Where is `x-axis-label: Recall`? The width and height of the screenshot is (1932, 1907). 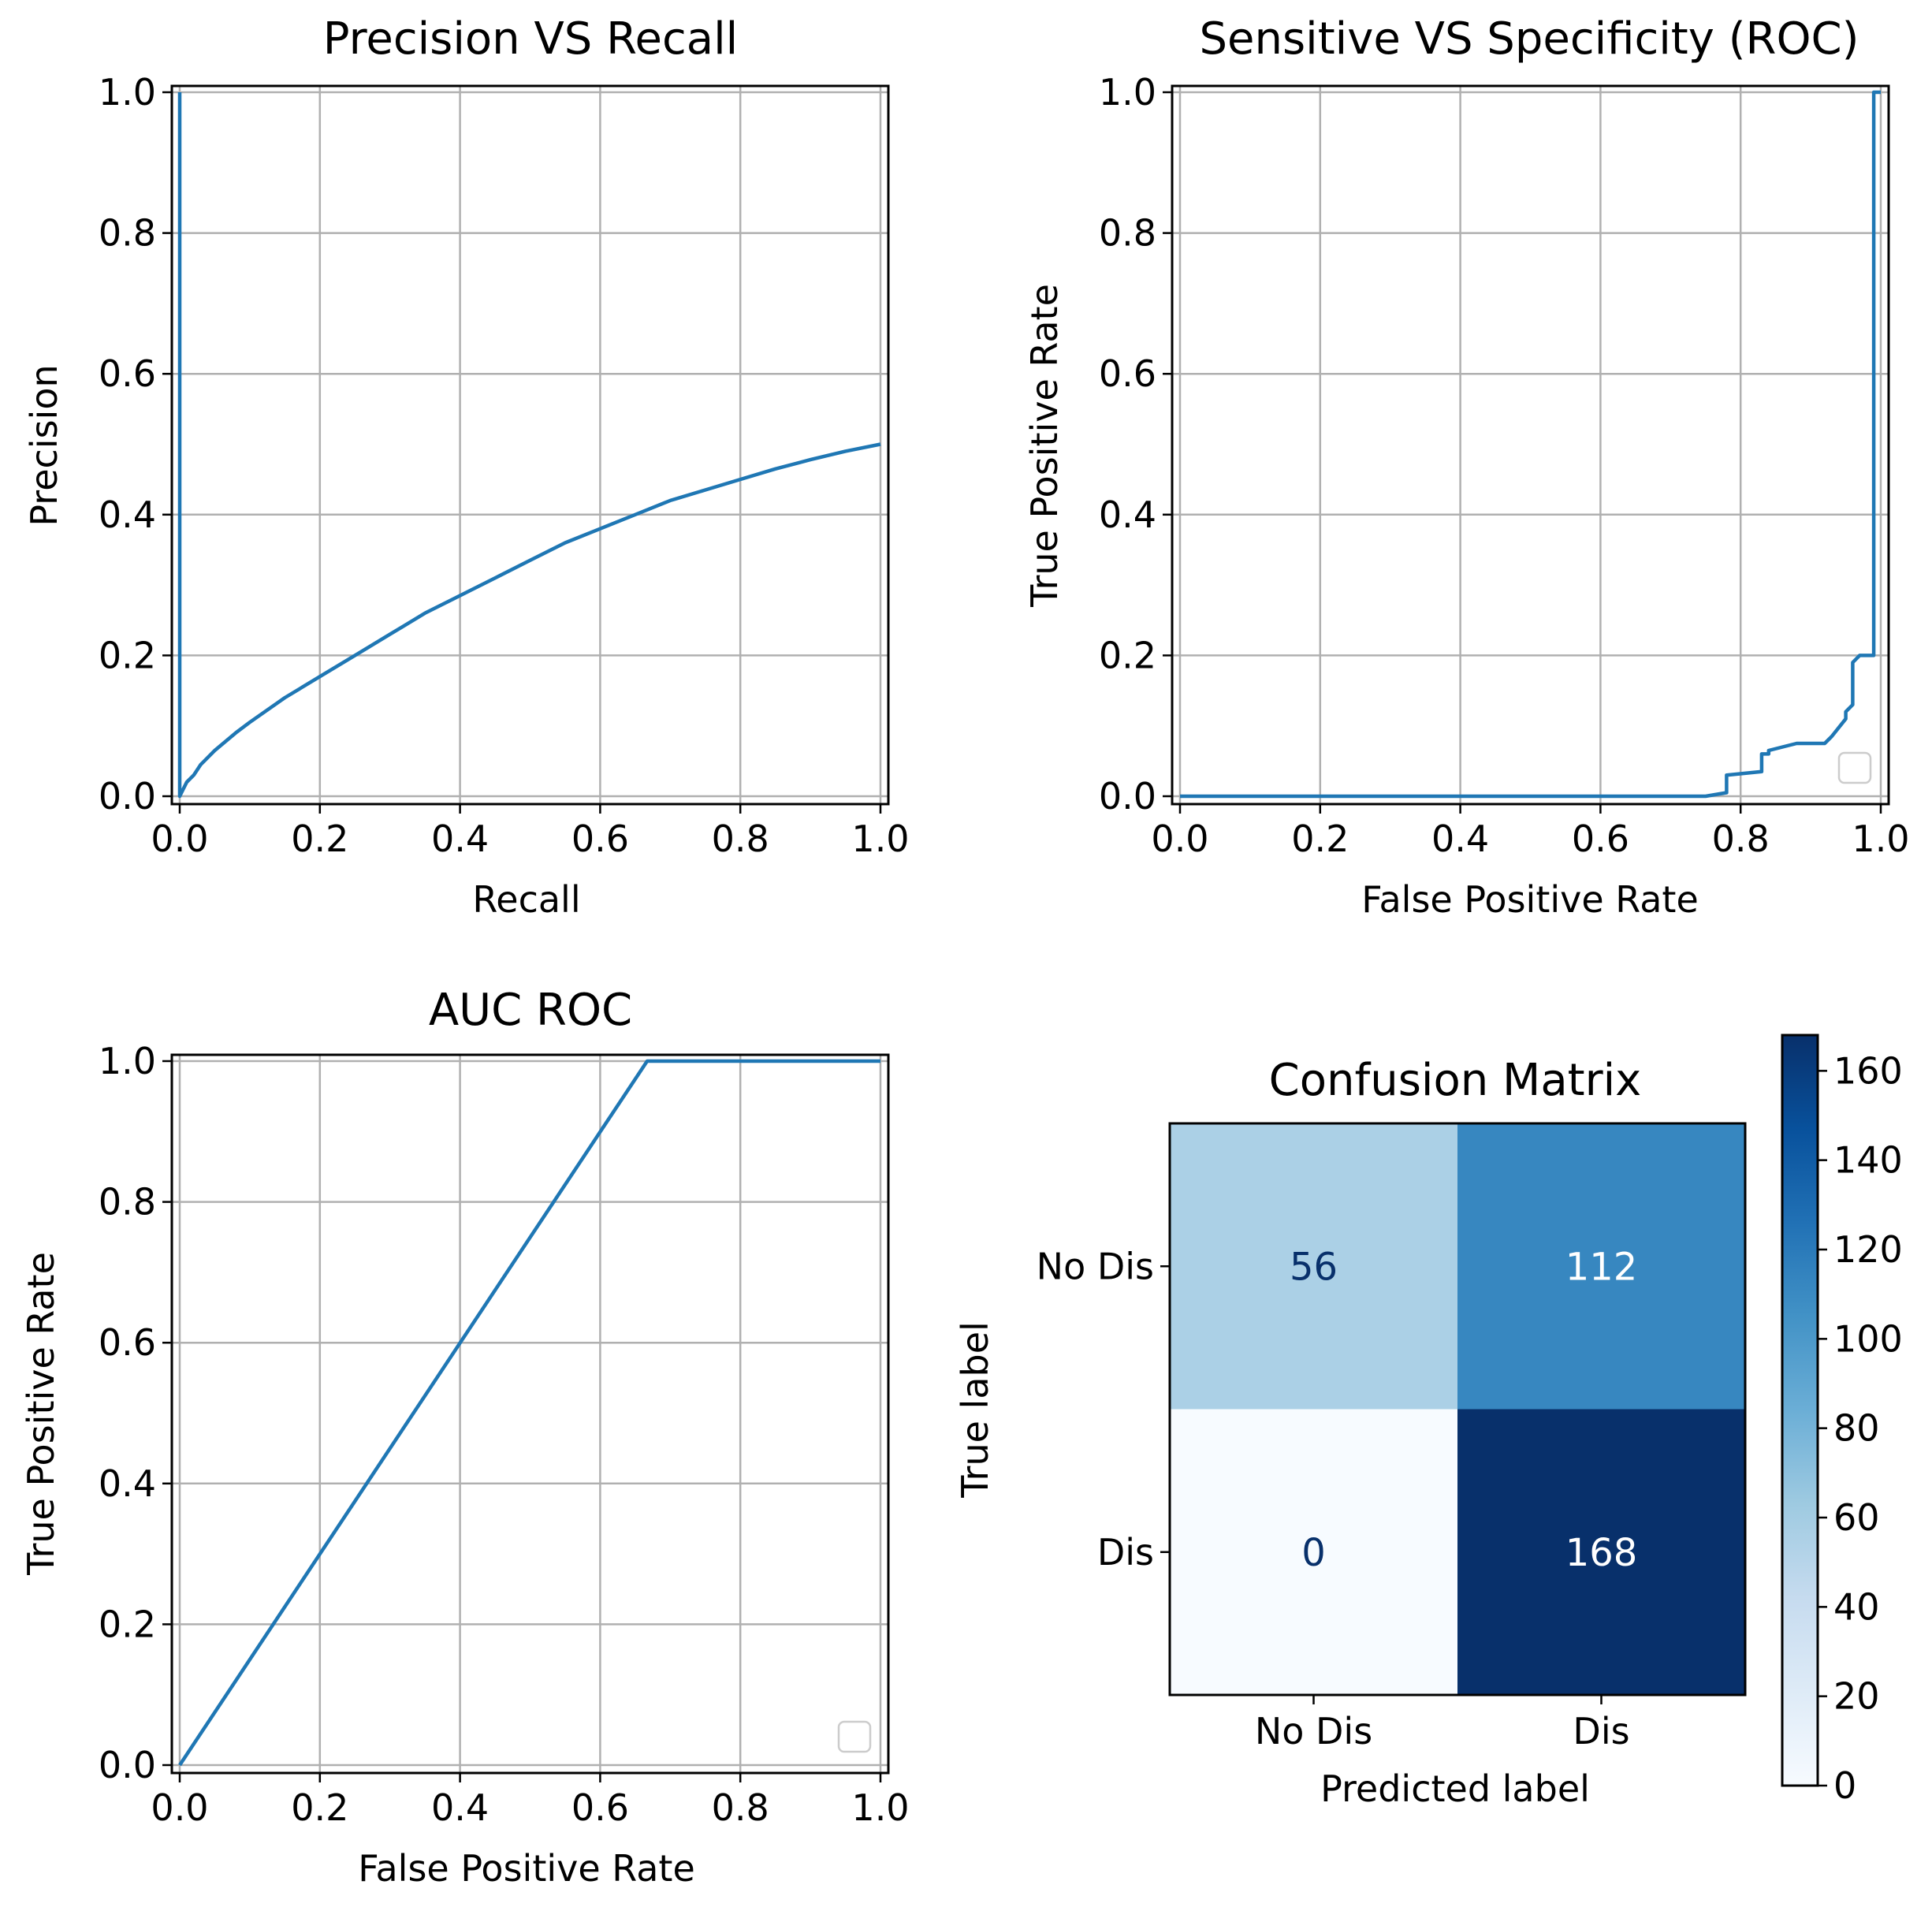 x-axis-label: Recall is located at coordinates (526, 899).